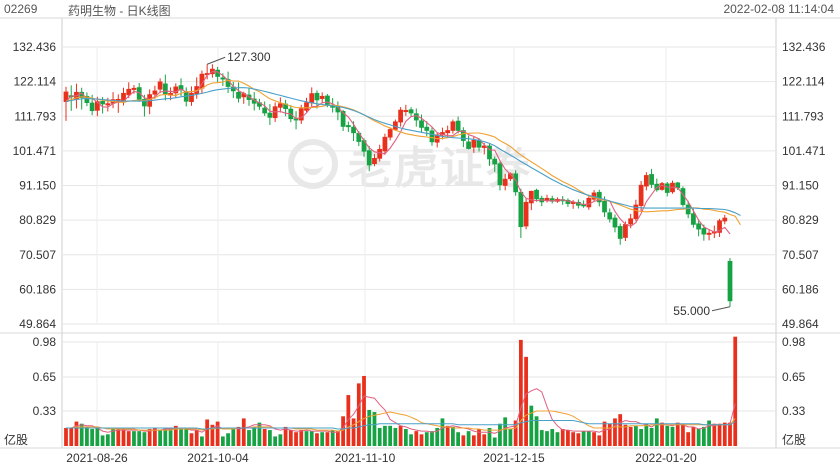 The height and width of the screenshot is (470, 840). Describe the element at coordinates (16, 439) in the screenshot. I see `volume-unit-left: 亿股` at that location.